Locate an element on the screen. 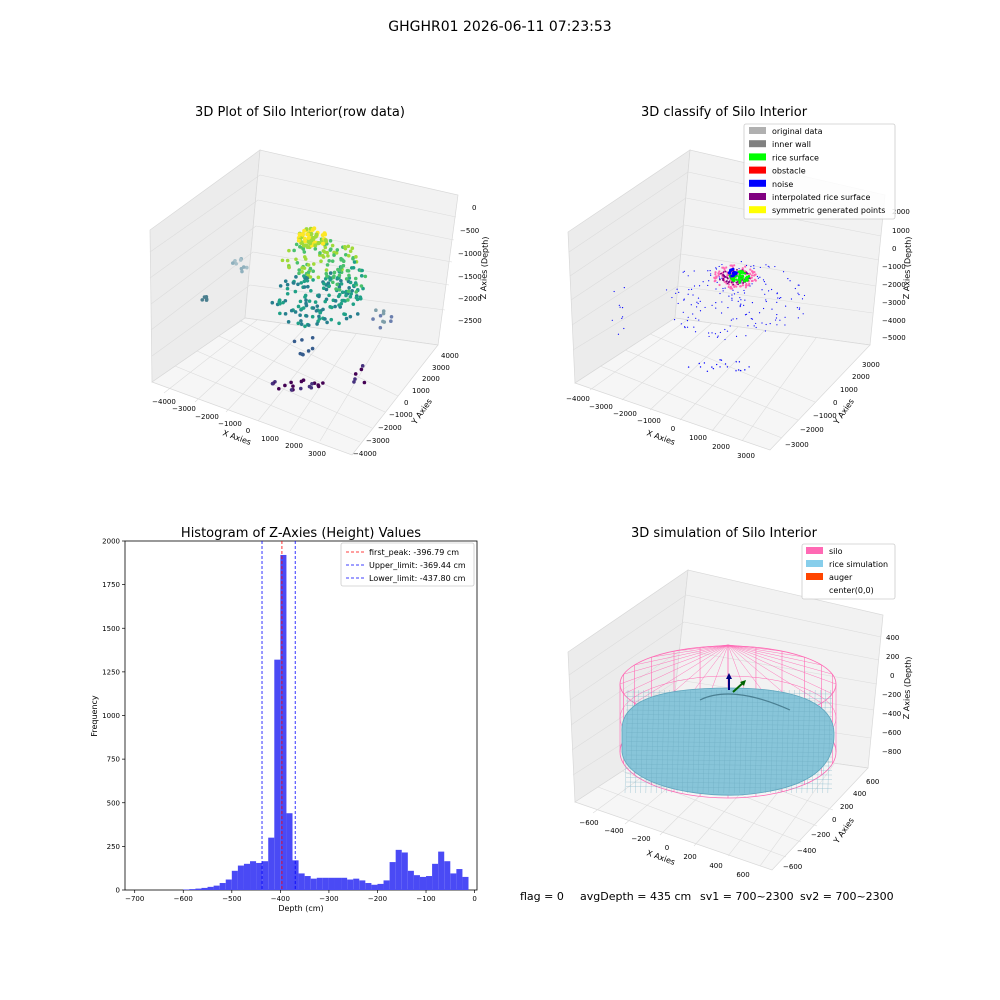  hist-xlabel: Depth (cm) is located at coordinates (300, 908).